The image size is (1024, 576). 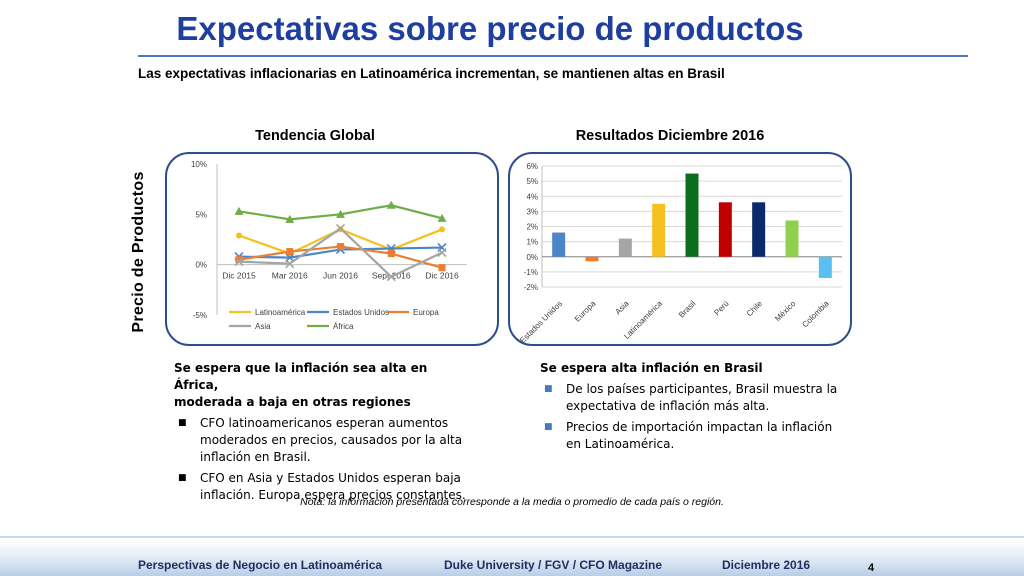 What do you see at coordinates (532, 196) in the screenshot?
I see `y-tick-label: 4%` at bounding box center [532, 196].